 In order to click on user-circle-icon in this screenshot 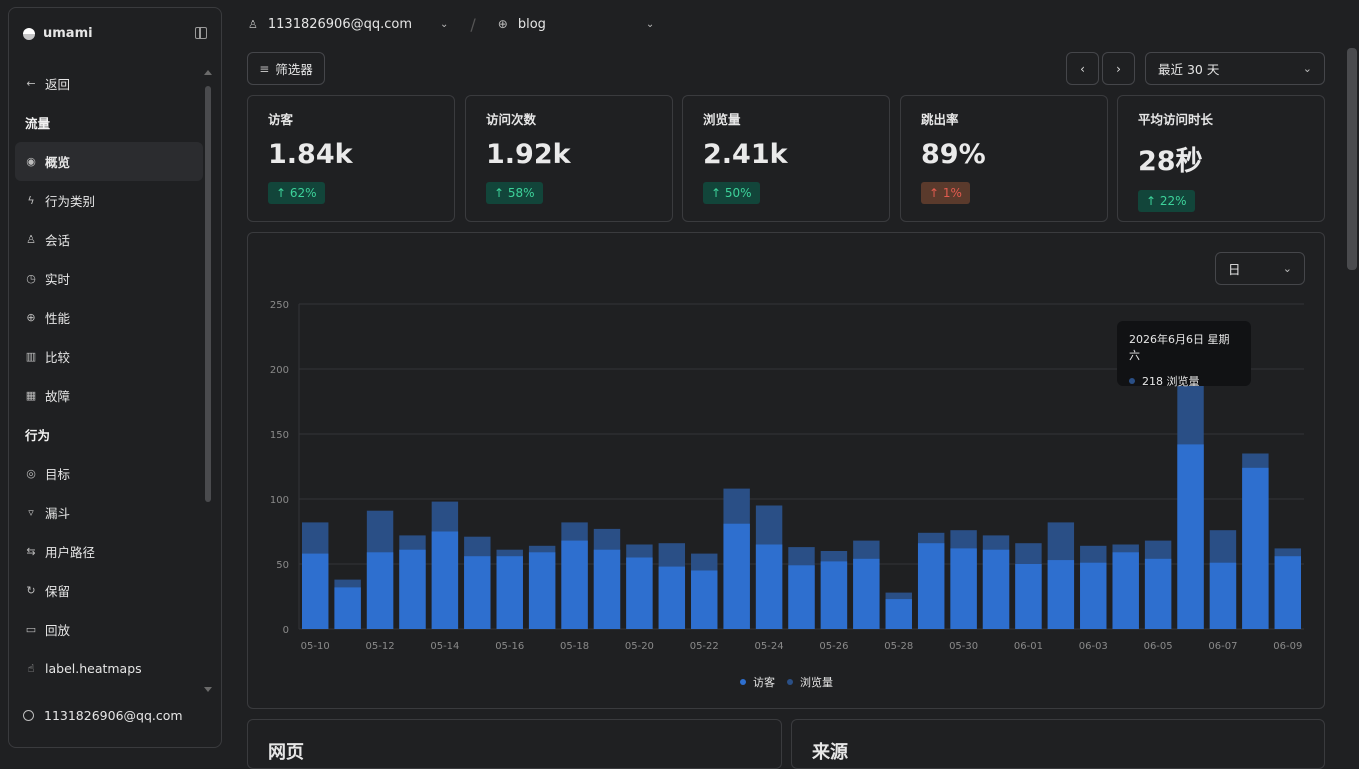, I will do `click(28, 715)`.